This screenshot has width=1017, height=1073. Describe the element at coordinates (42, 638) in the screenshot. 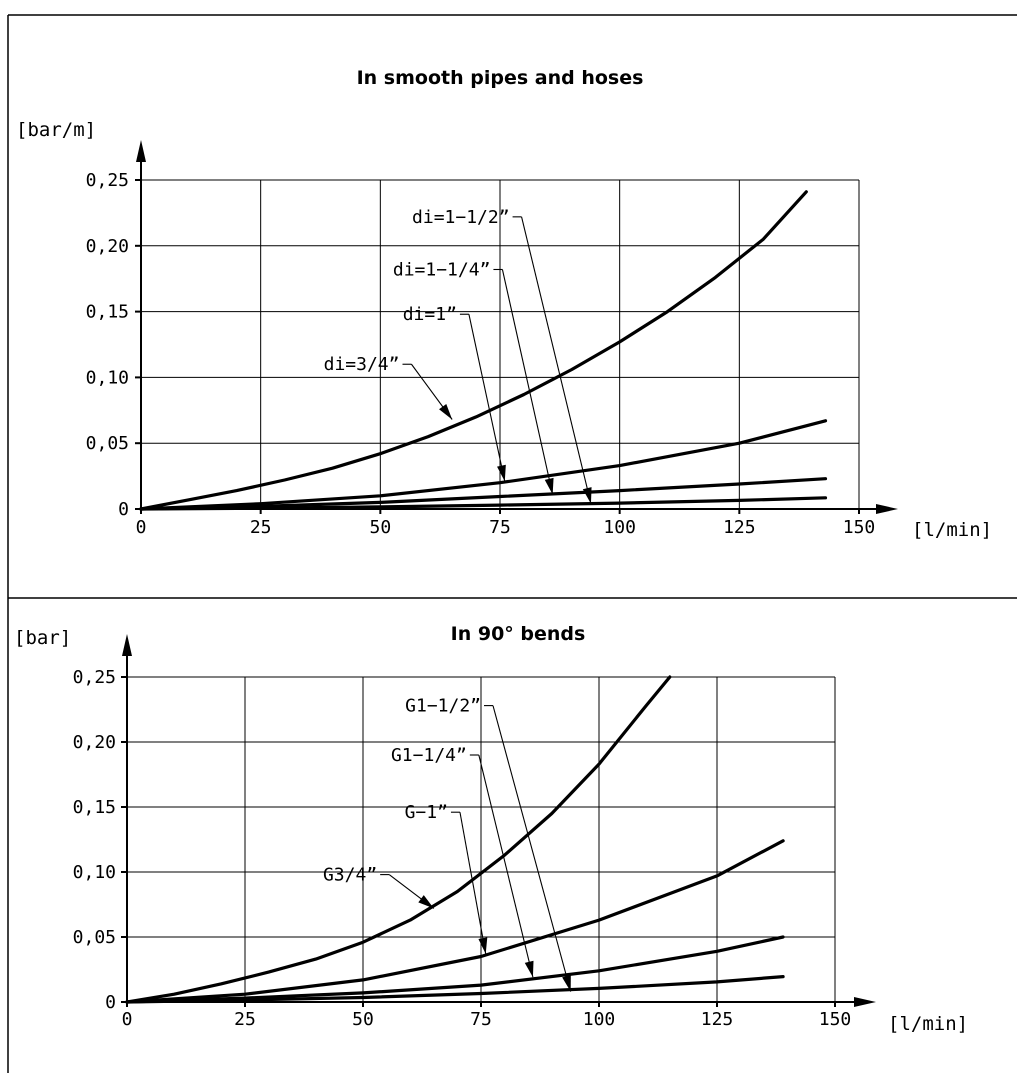

I see `y-axis-label: [bar]` at that location.